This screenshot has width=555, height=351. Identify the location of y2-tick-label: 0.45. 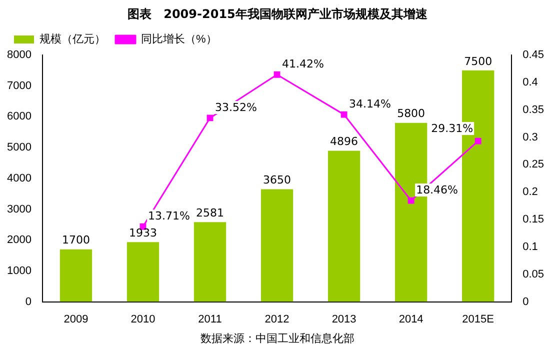
(533, 55).